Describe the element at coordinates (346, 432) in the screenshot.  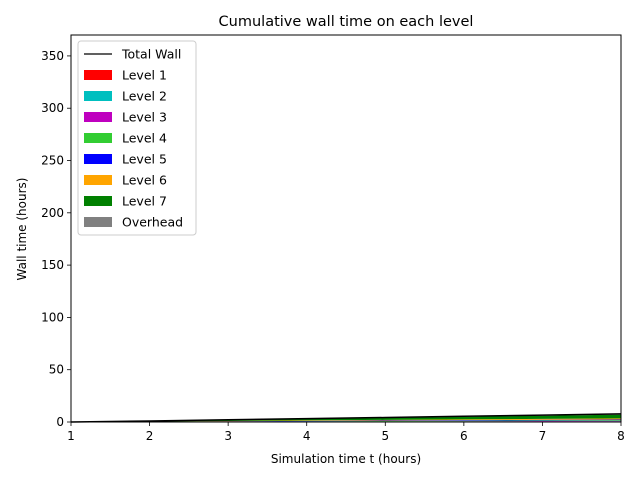
I see `x-axis-ticks: 1 2 3 4 5 6 7 8` at that location.